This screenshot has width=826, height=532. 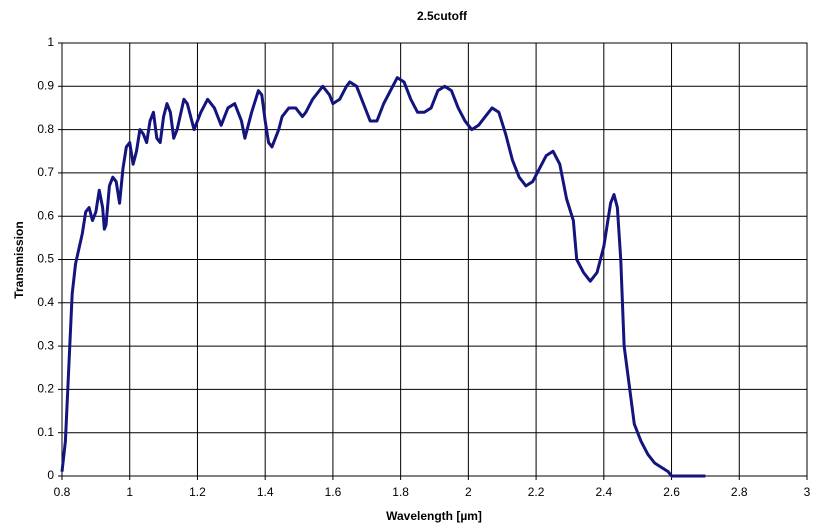 I want to click on x-tick-label: 1.2, so click(x=197, y=492).